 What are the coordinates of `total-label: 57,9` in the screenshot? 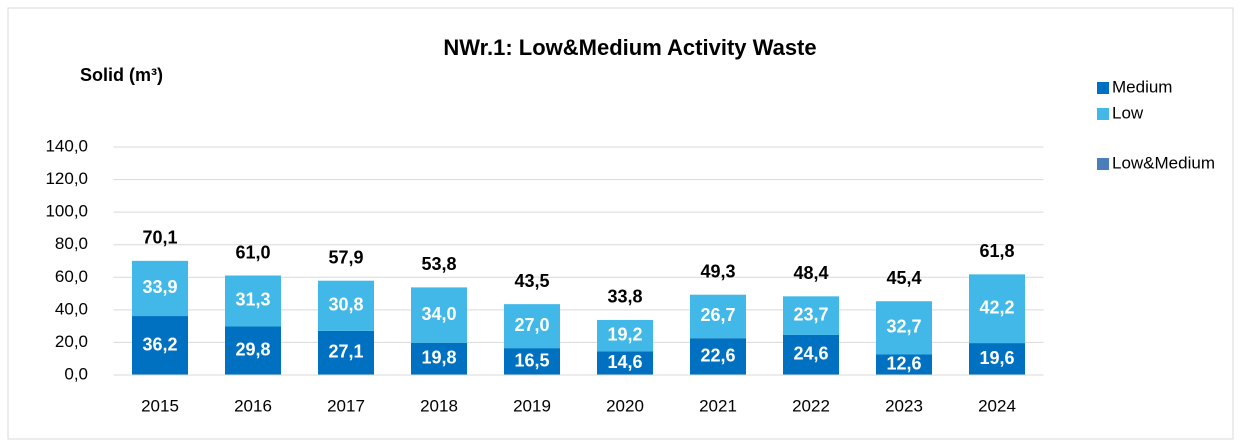 It's located at (345, 257).